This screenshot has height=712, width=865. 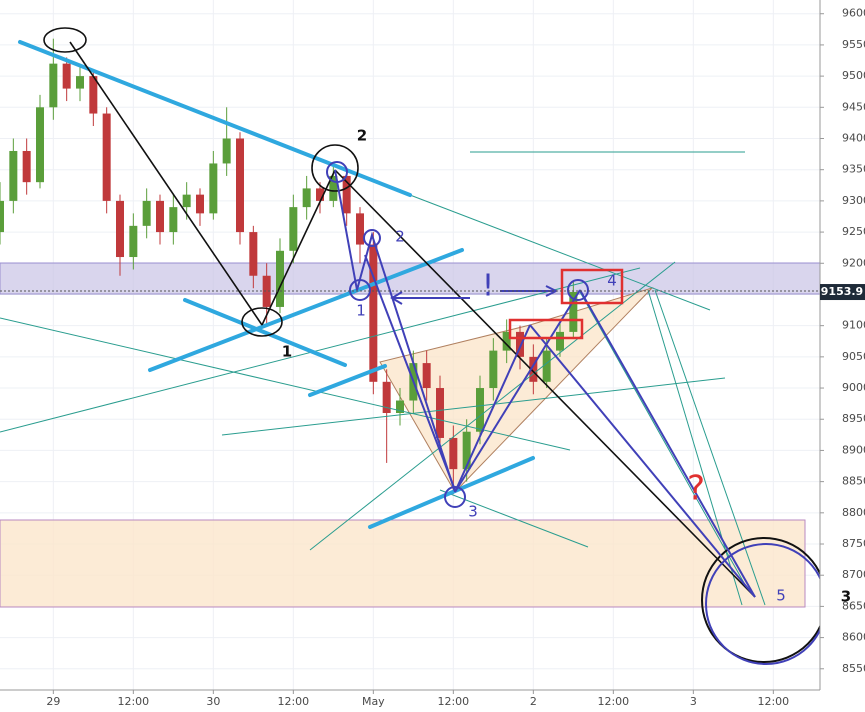 What do you see at coordinates (853, 449) in the screenshot?
I see `y-tick-label: 8900.0` at bounding box center [853, 449].